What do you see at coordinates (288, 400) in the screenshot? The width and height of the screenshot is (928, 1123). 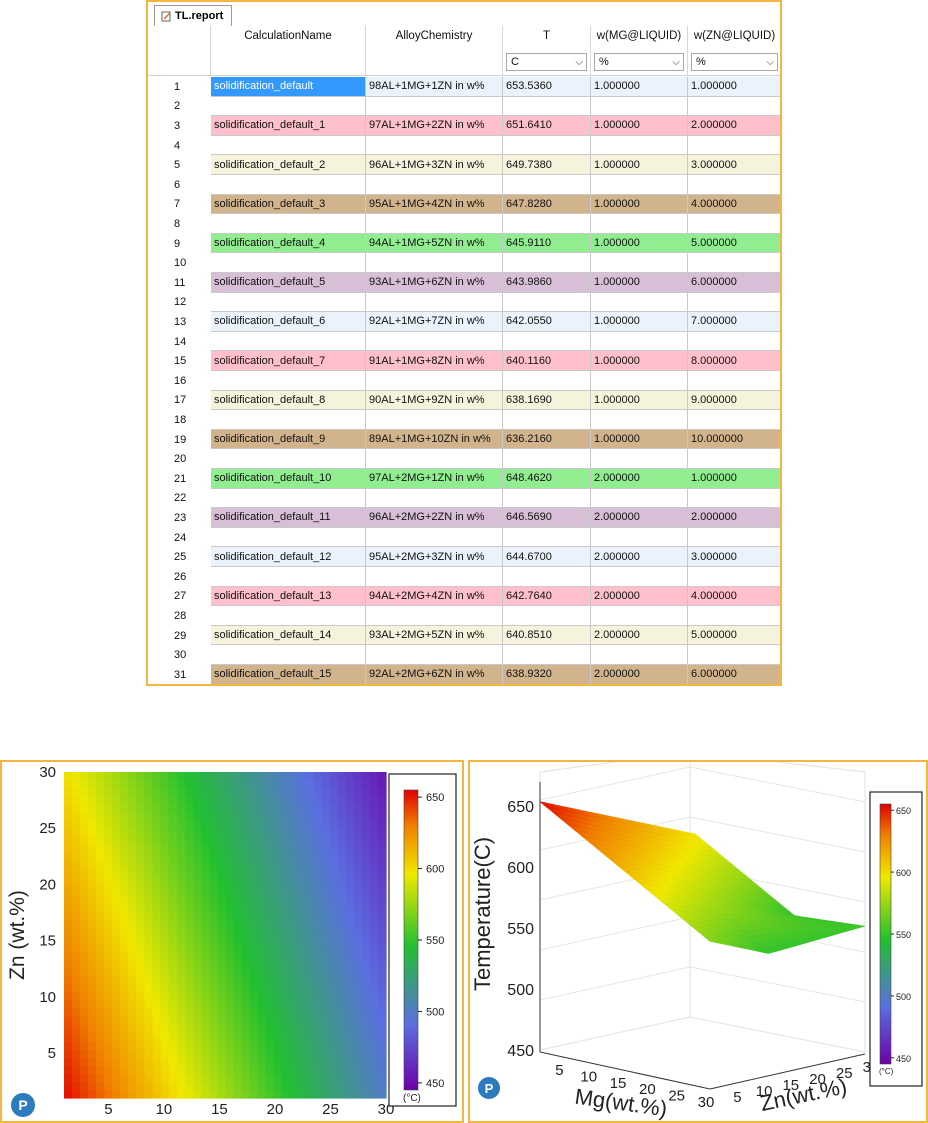 I see `table-cell: solidification_default_8` at bounding box center [288, 400].